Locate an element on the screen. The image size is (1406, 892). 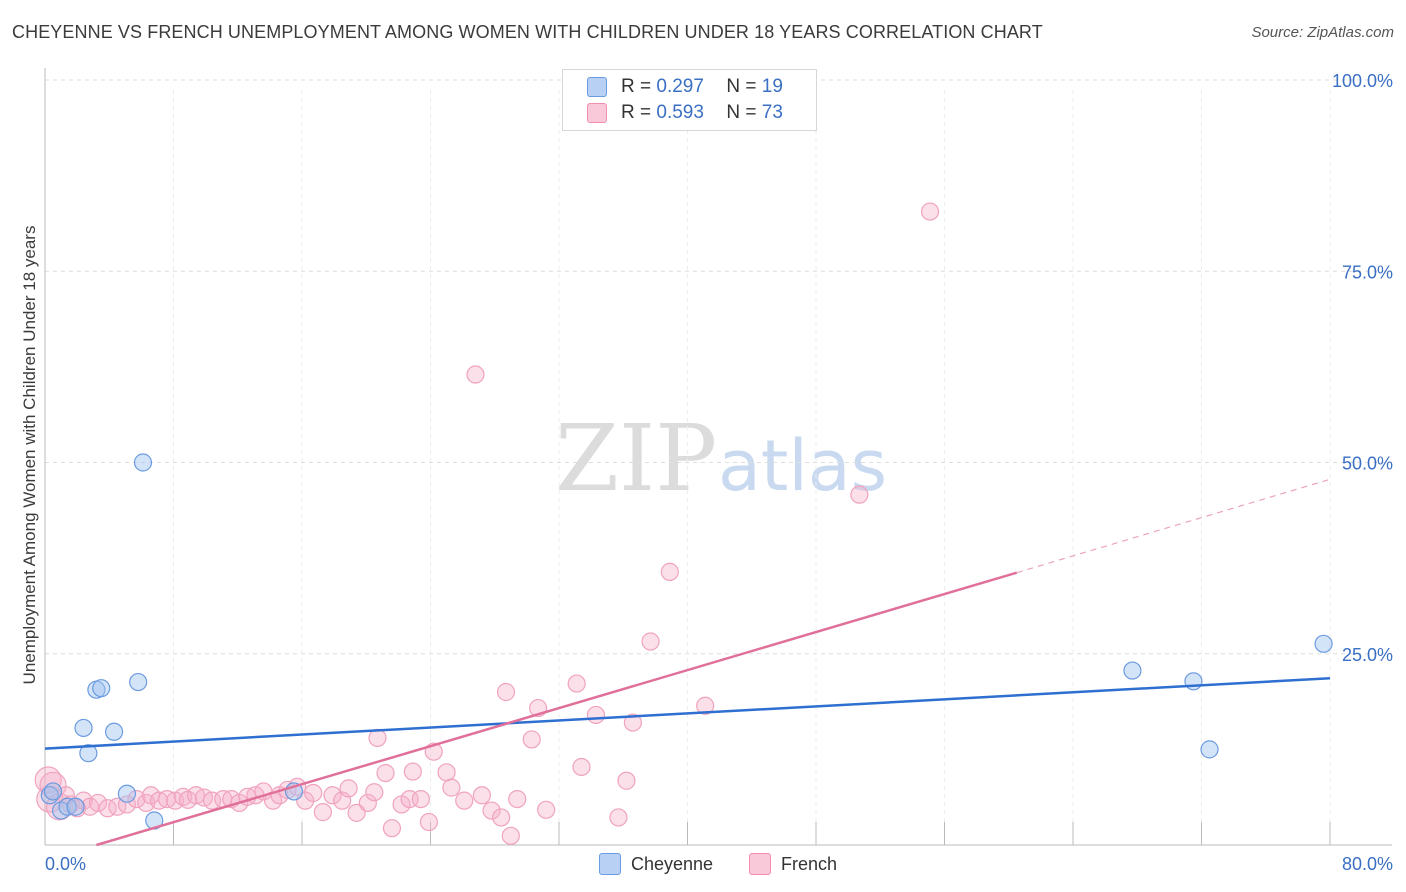
legend-row-cheyenne: R = 0.297 N = 19 is located at coordinates (685, 87).